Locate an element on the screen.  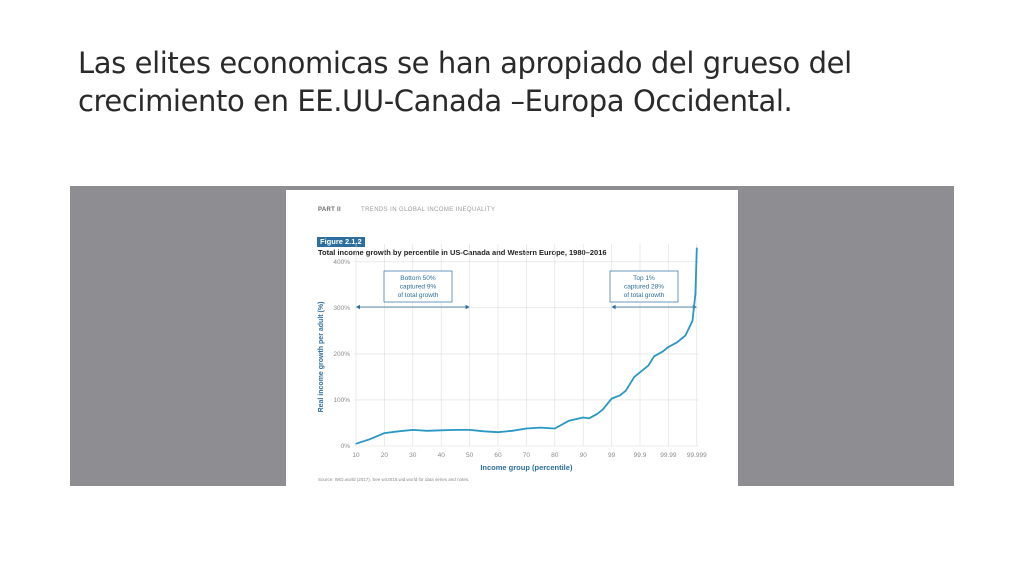
annotation-top-1-text: captured 28% is located at coordinates (644, 287).